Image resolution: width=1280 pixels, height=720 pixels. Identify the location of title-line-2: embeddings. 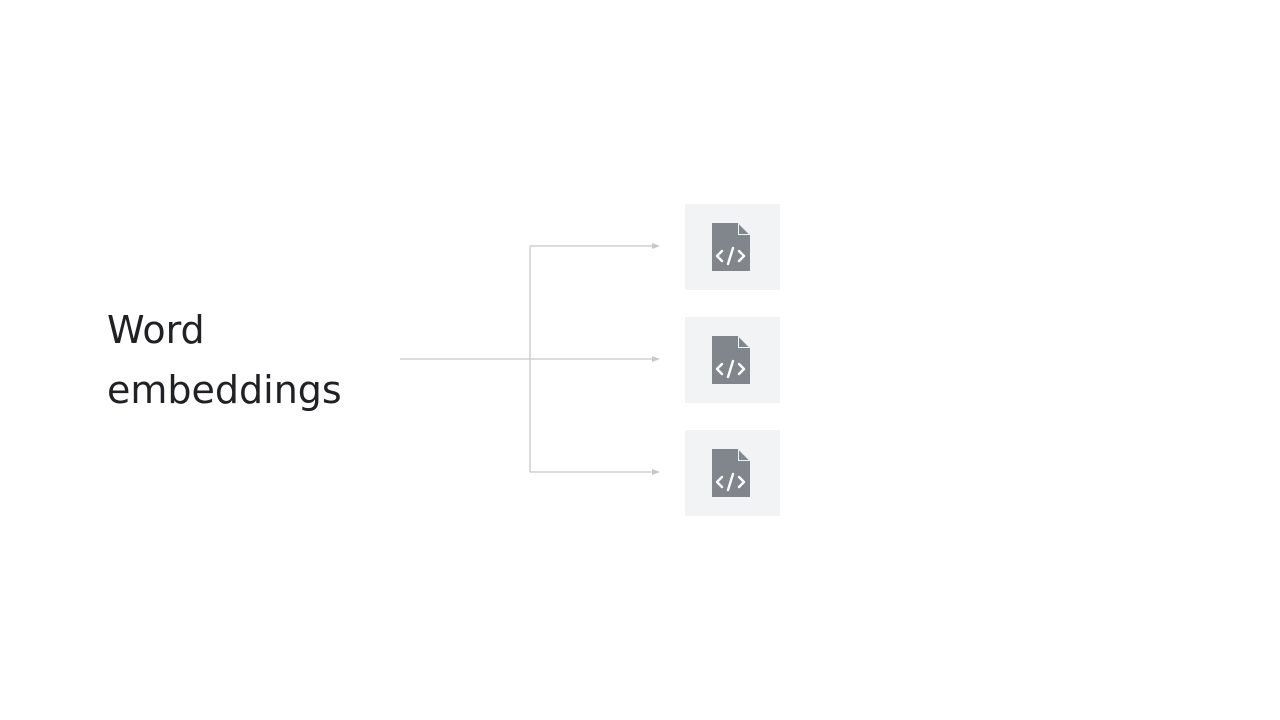
(224, 390).